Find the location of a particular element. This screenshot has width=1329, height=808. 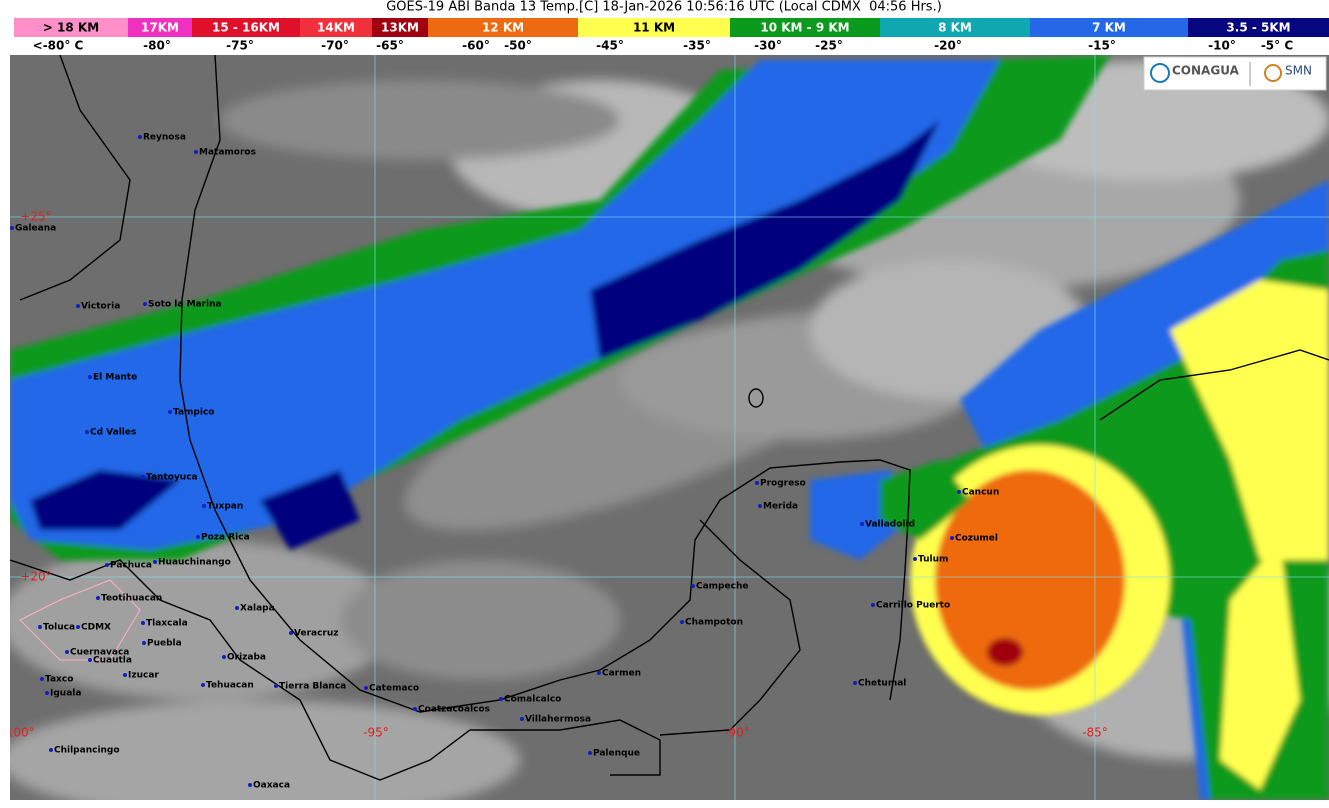

city-label: Campeche is located at coordinates (722, 587).